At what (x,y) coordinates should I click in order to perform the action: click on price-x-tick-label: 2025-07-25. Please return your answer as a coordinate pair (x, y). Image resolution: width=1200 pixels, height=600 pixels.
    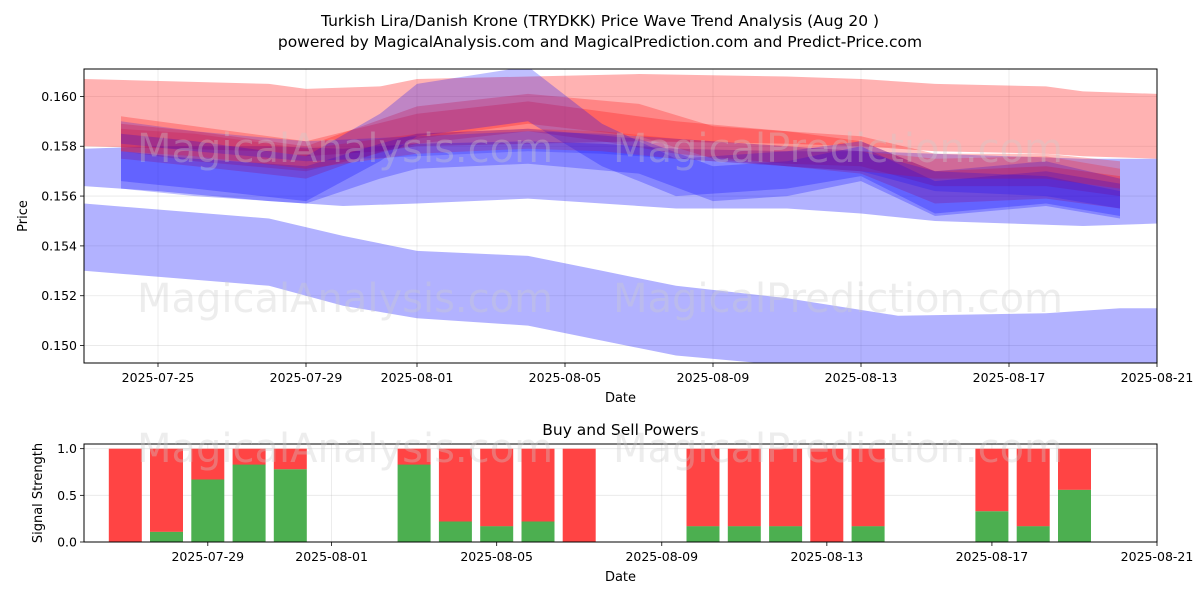
    Looking at the image, I should click on (158, 377).